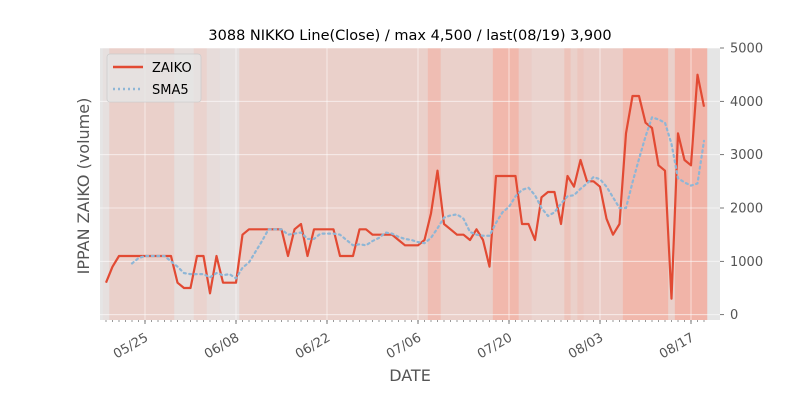  Describe the element at coordinates (746, 155) in the screenshot. I see `y-tick-label: 3000` at that location.